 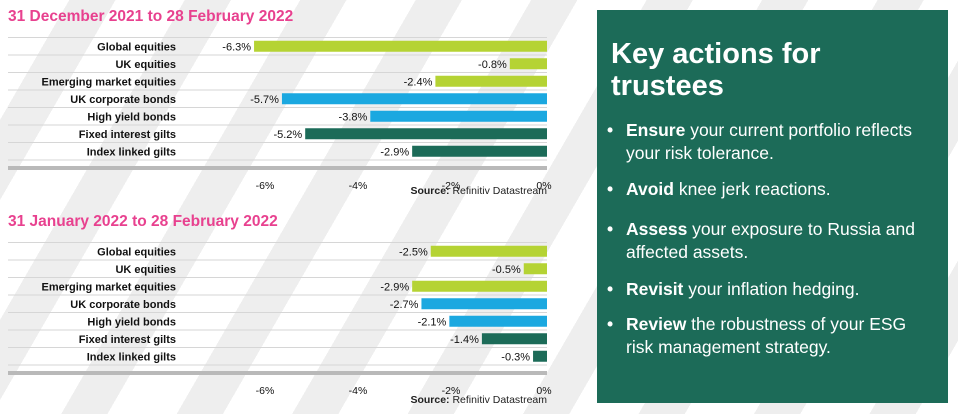 What do you see at coordinates (492, 65) in the screenshot?
I see `value-label: -0.8%` at bounding box center [492, 65].